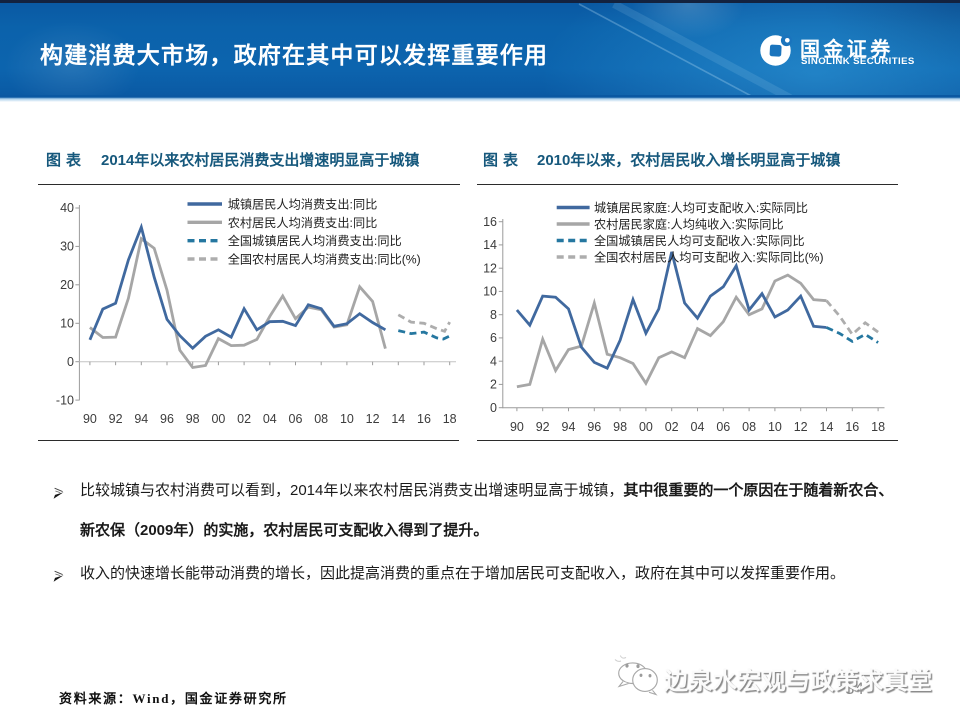  Describe the element at coordinates (324, 259) in the screenshot. I see `svg-text: 全国农村居民人均消费支出:同比(%)` at that location.